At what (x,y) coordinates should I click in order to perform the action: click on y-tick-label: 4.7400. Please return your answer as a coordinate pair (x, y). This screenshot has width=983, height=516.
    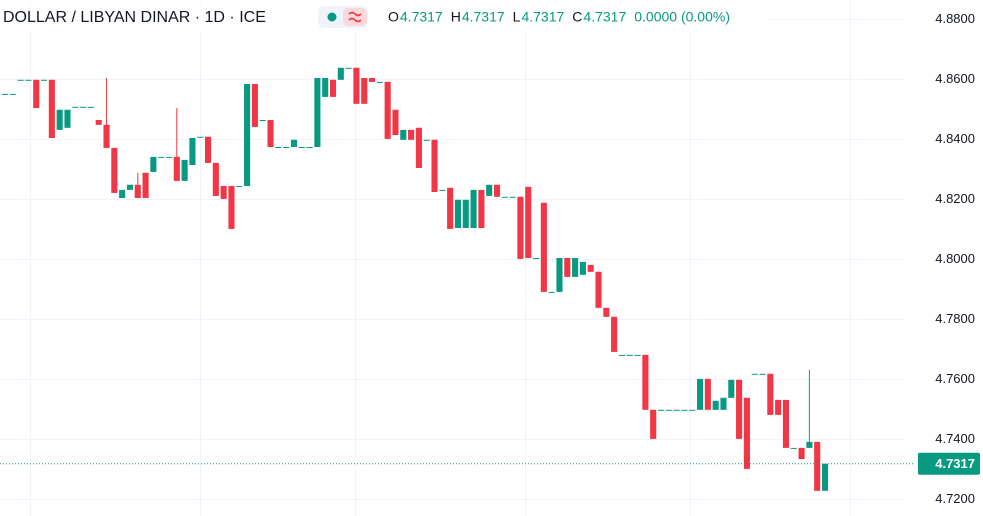
    Looking at the image, I should click on (955, 438).